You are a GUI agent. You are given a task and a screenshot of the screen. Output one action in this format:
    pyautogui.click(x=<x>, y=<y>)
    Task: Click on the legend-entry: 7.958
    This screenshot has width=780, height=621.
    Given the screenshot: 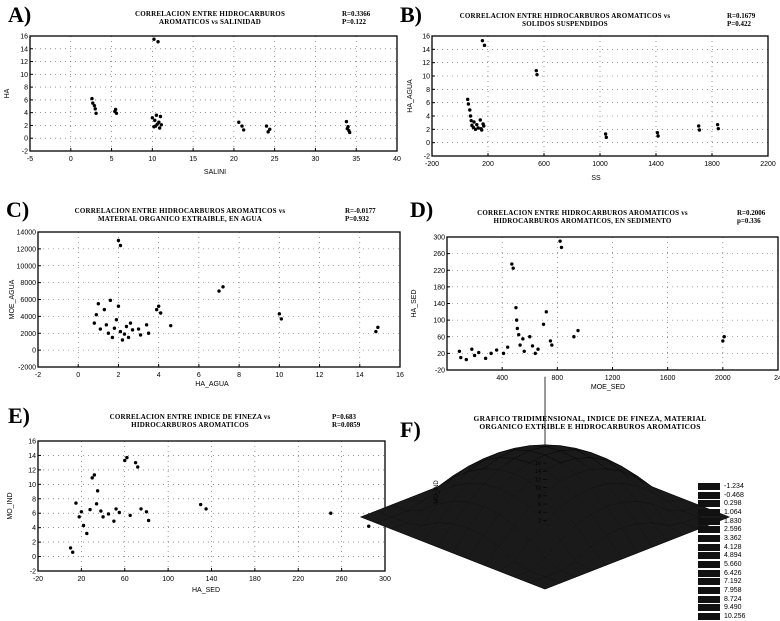 What is the action you would take?
    pyautogui.click(x=738, y=590)
    